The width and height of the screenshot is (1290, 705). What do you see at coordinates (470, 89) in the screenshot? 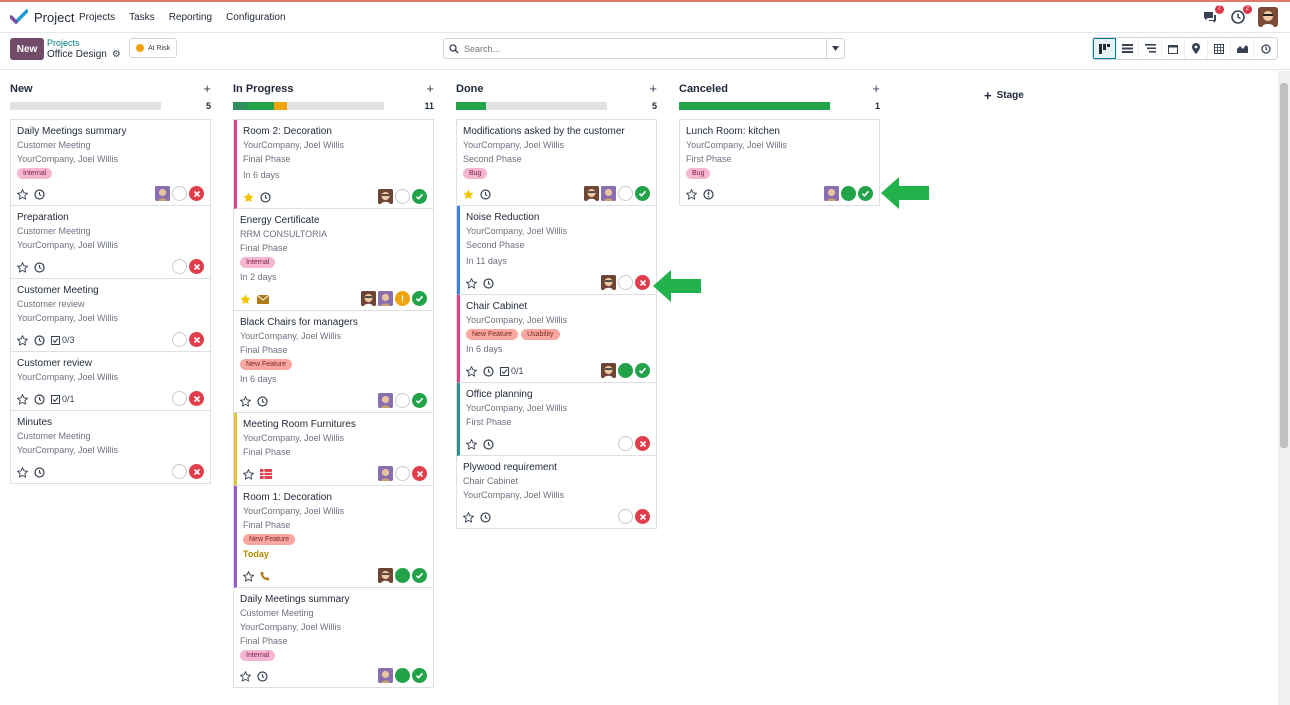
I see `column-title: Done` at bounding box center [470, 89].